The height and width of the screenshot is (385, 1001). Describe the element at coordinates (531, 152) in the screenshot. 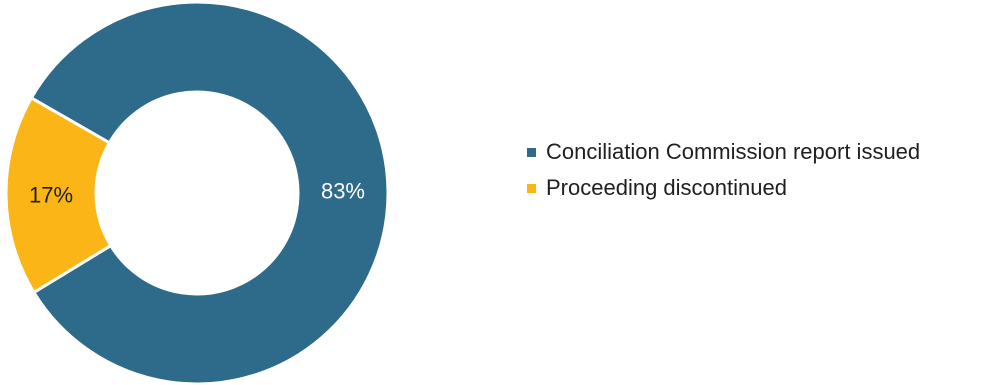

I see `legend-swatch-report-issued` at that location.